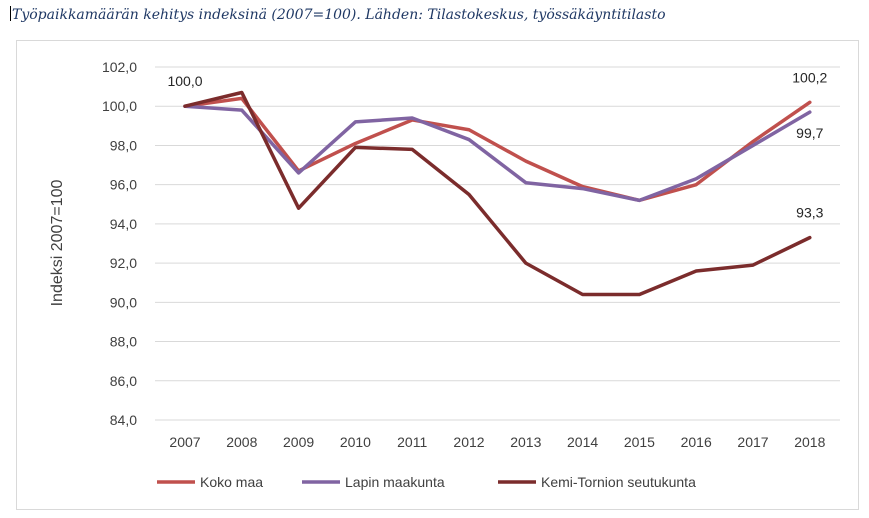 This screenshot has height=518, width=869. Describe the element at coordinates (119, 67) in the screenshot. I see `y-tick-label: 102,0` at that location.